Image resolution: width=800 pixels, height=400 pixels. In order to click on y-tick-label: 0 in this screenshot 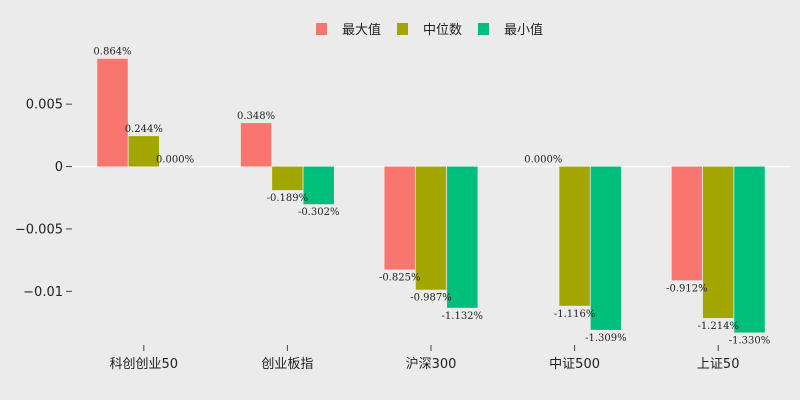, I will do `click(59, 167)`.